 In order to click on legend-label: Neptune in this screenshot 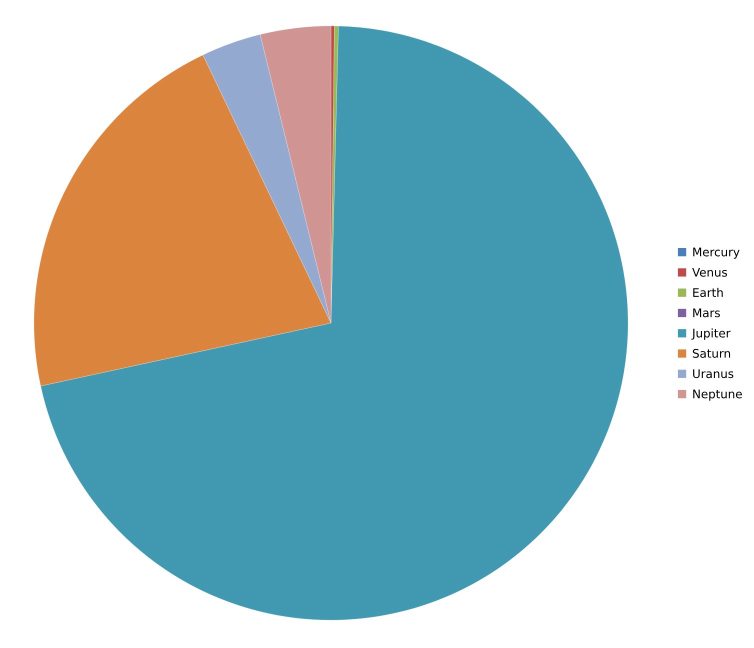, I will do `click(717, 395)`.